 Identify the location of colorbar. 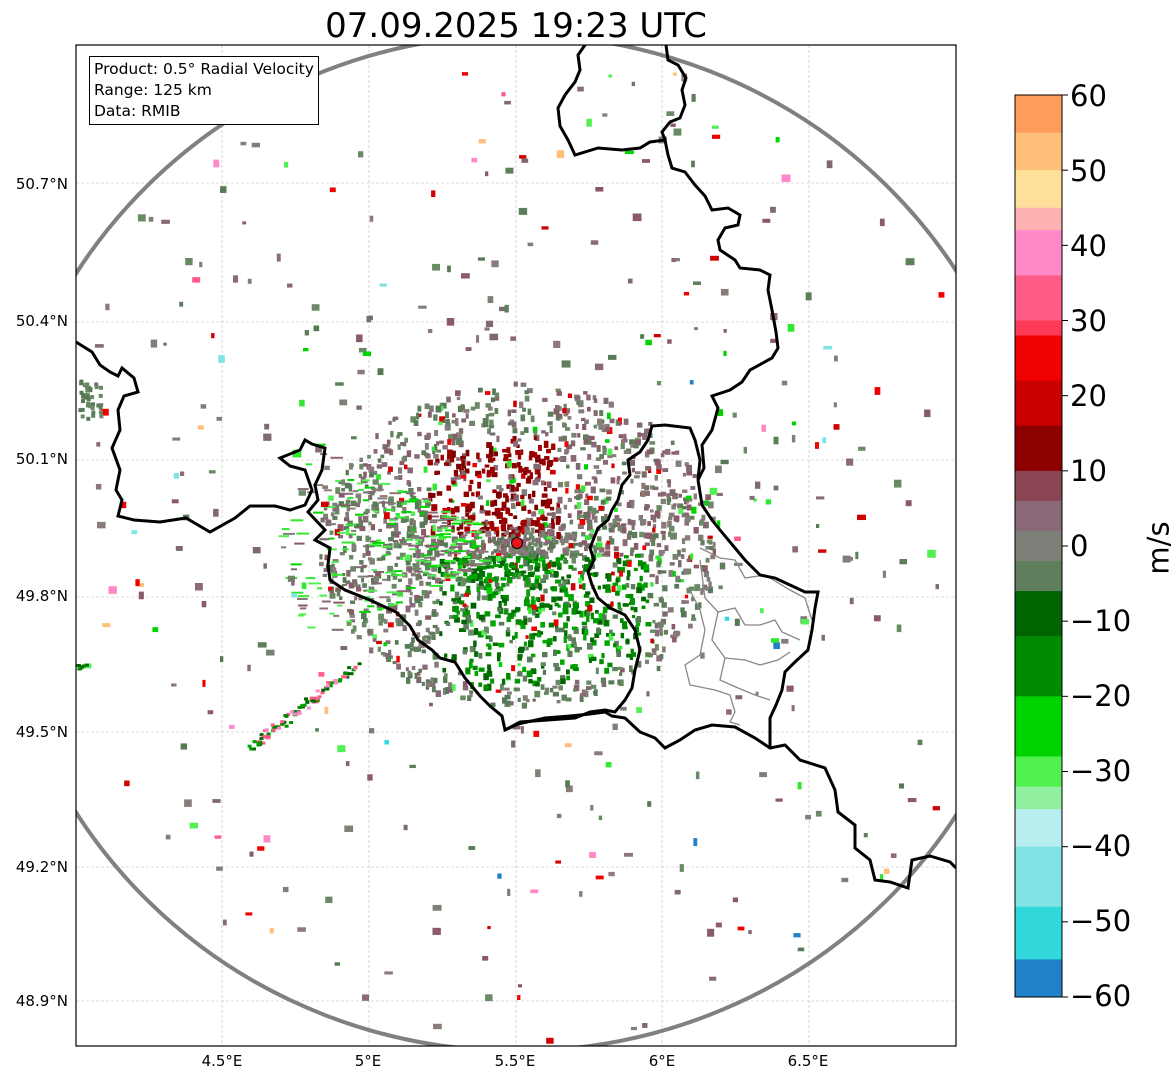
(1038, 546).